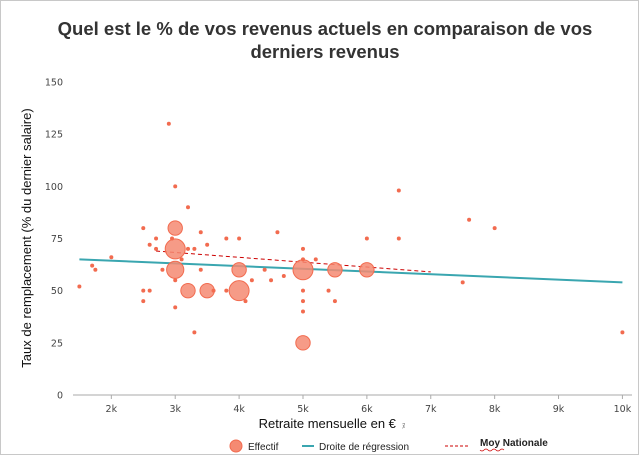 This screenshot has width=641, height=457. I want to click on x-axis-label-suffix: ﾇ, so click(404, 426).